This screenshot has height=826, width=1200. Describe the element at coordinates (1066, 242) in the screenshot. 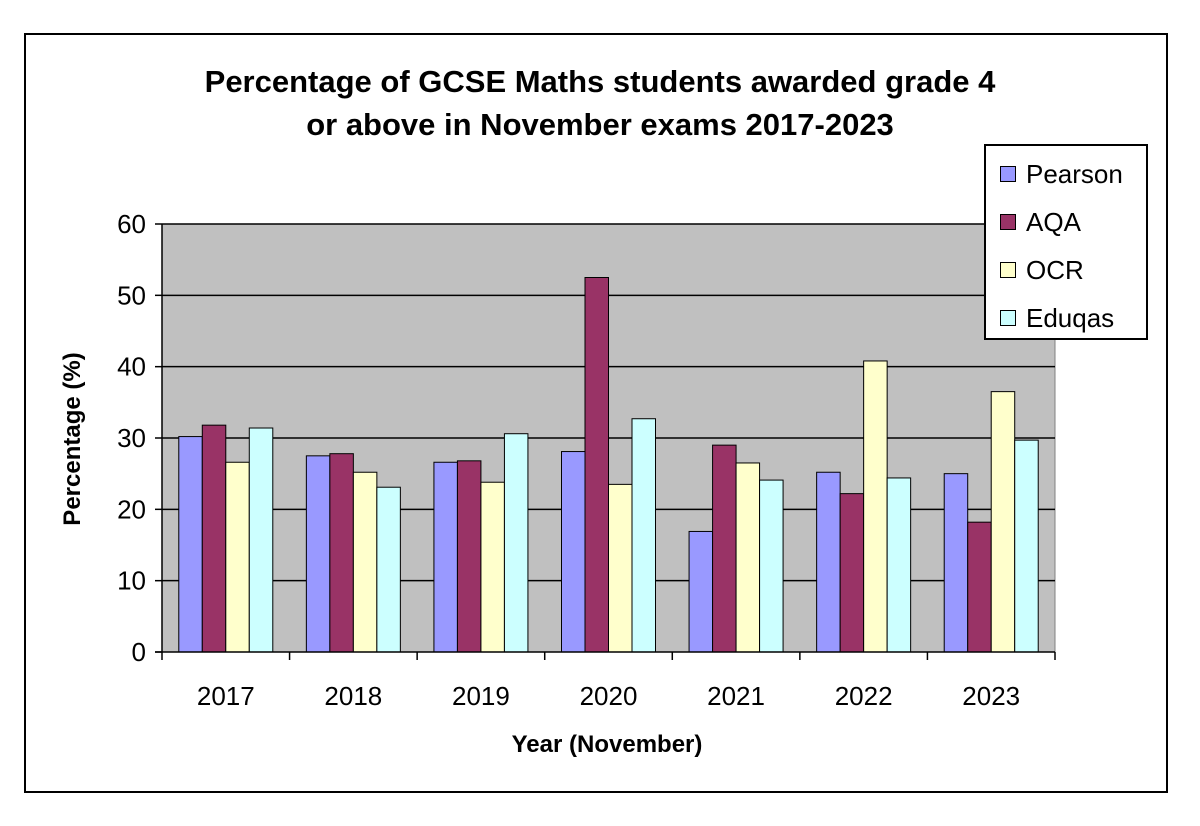

I see `legend: Pearson AQA OCR Eduqas` at that location.